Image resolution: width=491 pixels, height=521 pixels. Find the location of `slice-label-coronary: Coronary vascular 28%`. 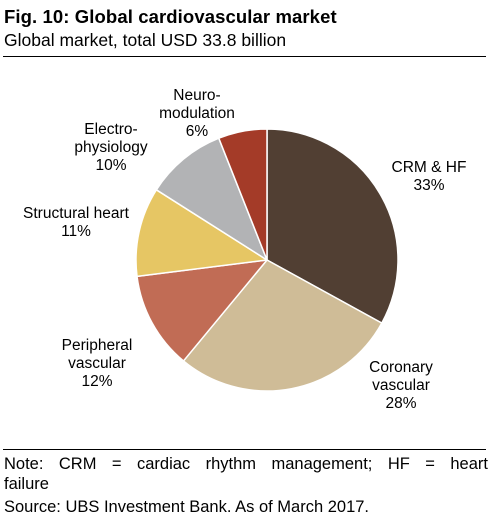

slice-label-coronary: Coronary vascular 28% is located at coordinates (401, 385).